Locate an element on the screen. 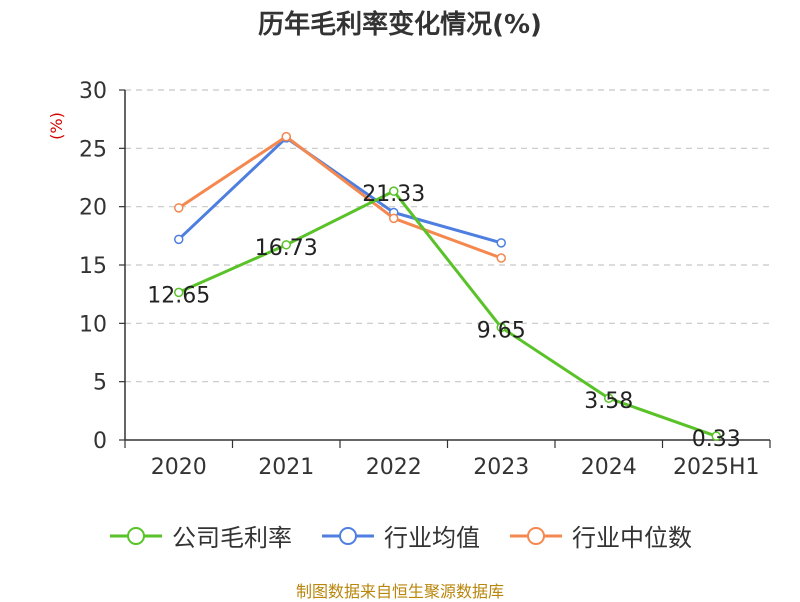  data-label: 21.33 is located at coordinates (393, 194).